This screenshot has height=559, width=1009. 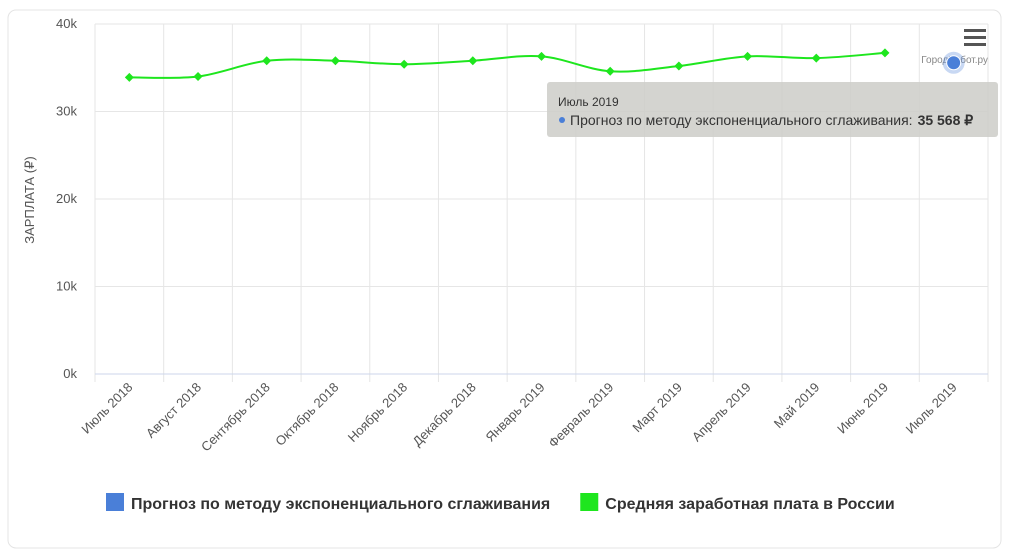 I want to click on tooltip-title: Июль 2019, so click(x=588, y=102).